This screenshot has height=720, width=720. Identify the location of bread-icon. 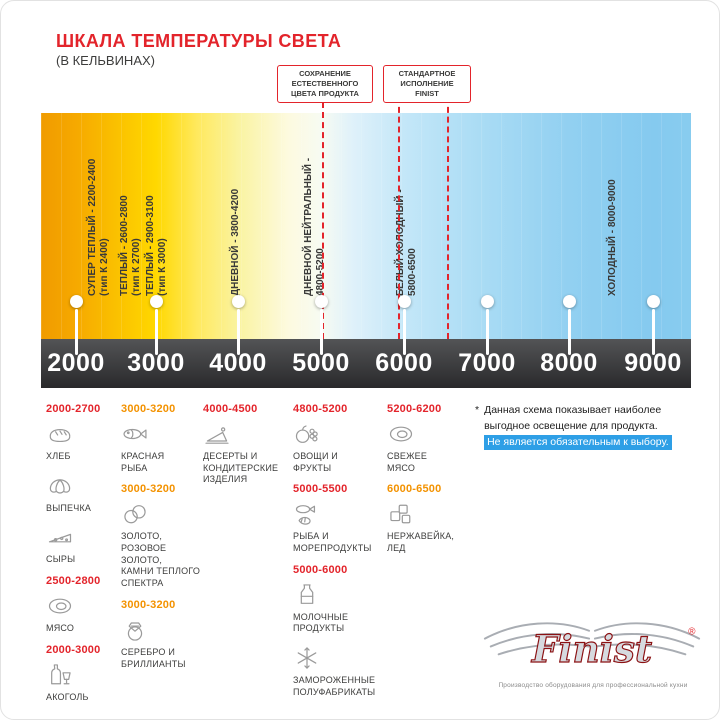
(82, 434).